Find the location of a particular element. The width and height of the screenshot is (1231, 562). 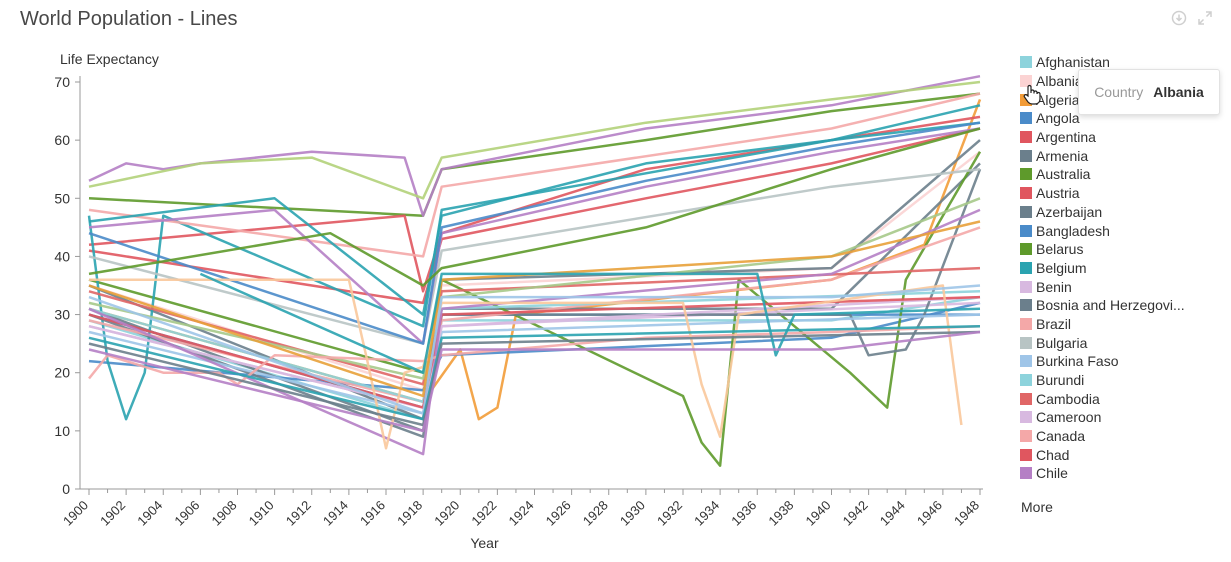

tooltip-value: Albania is located at coordinates (1178, 92).